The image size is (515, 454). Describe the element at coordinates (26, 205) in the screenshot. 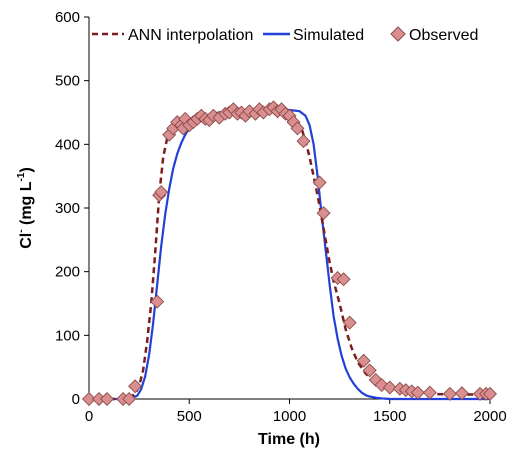

I see `y-axis-title-rest: (mg L` at that location.